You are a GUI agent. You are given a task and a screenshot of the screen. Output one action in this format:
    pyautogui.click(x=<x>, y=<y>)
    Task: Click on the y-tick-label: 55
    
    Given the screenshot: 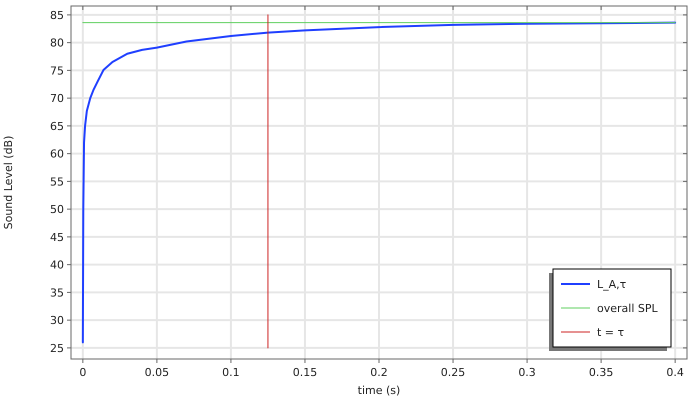 What is the action you would take?
    pyautogui.click(x=57, y=181)
    